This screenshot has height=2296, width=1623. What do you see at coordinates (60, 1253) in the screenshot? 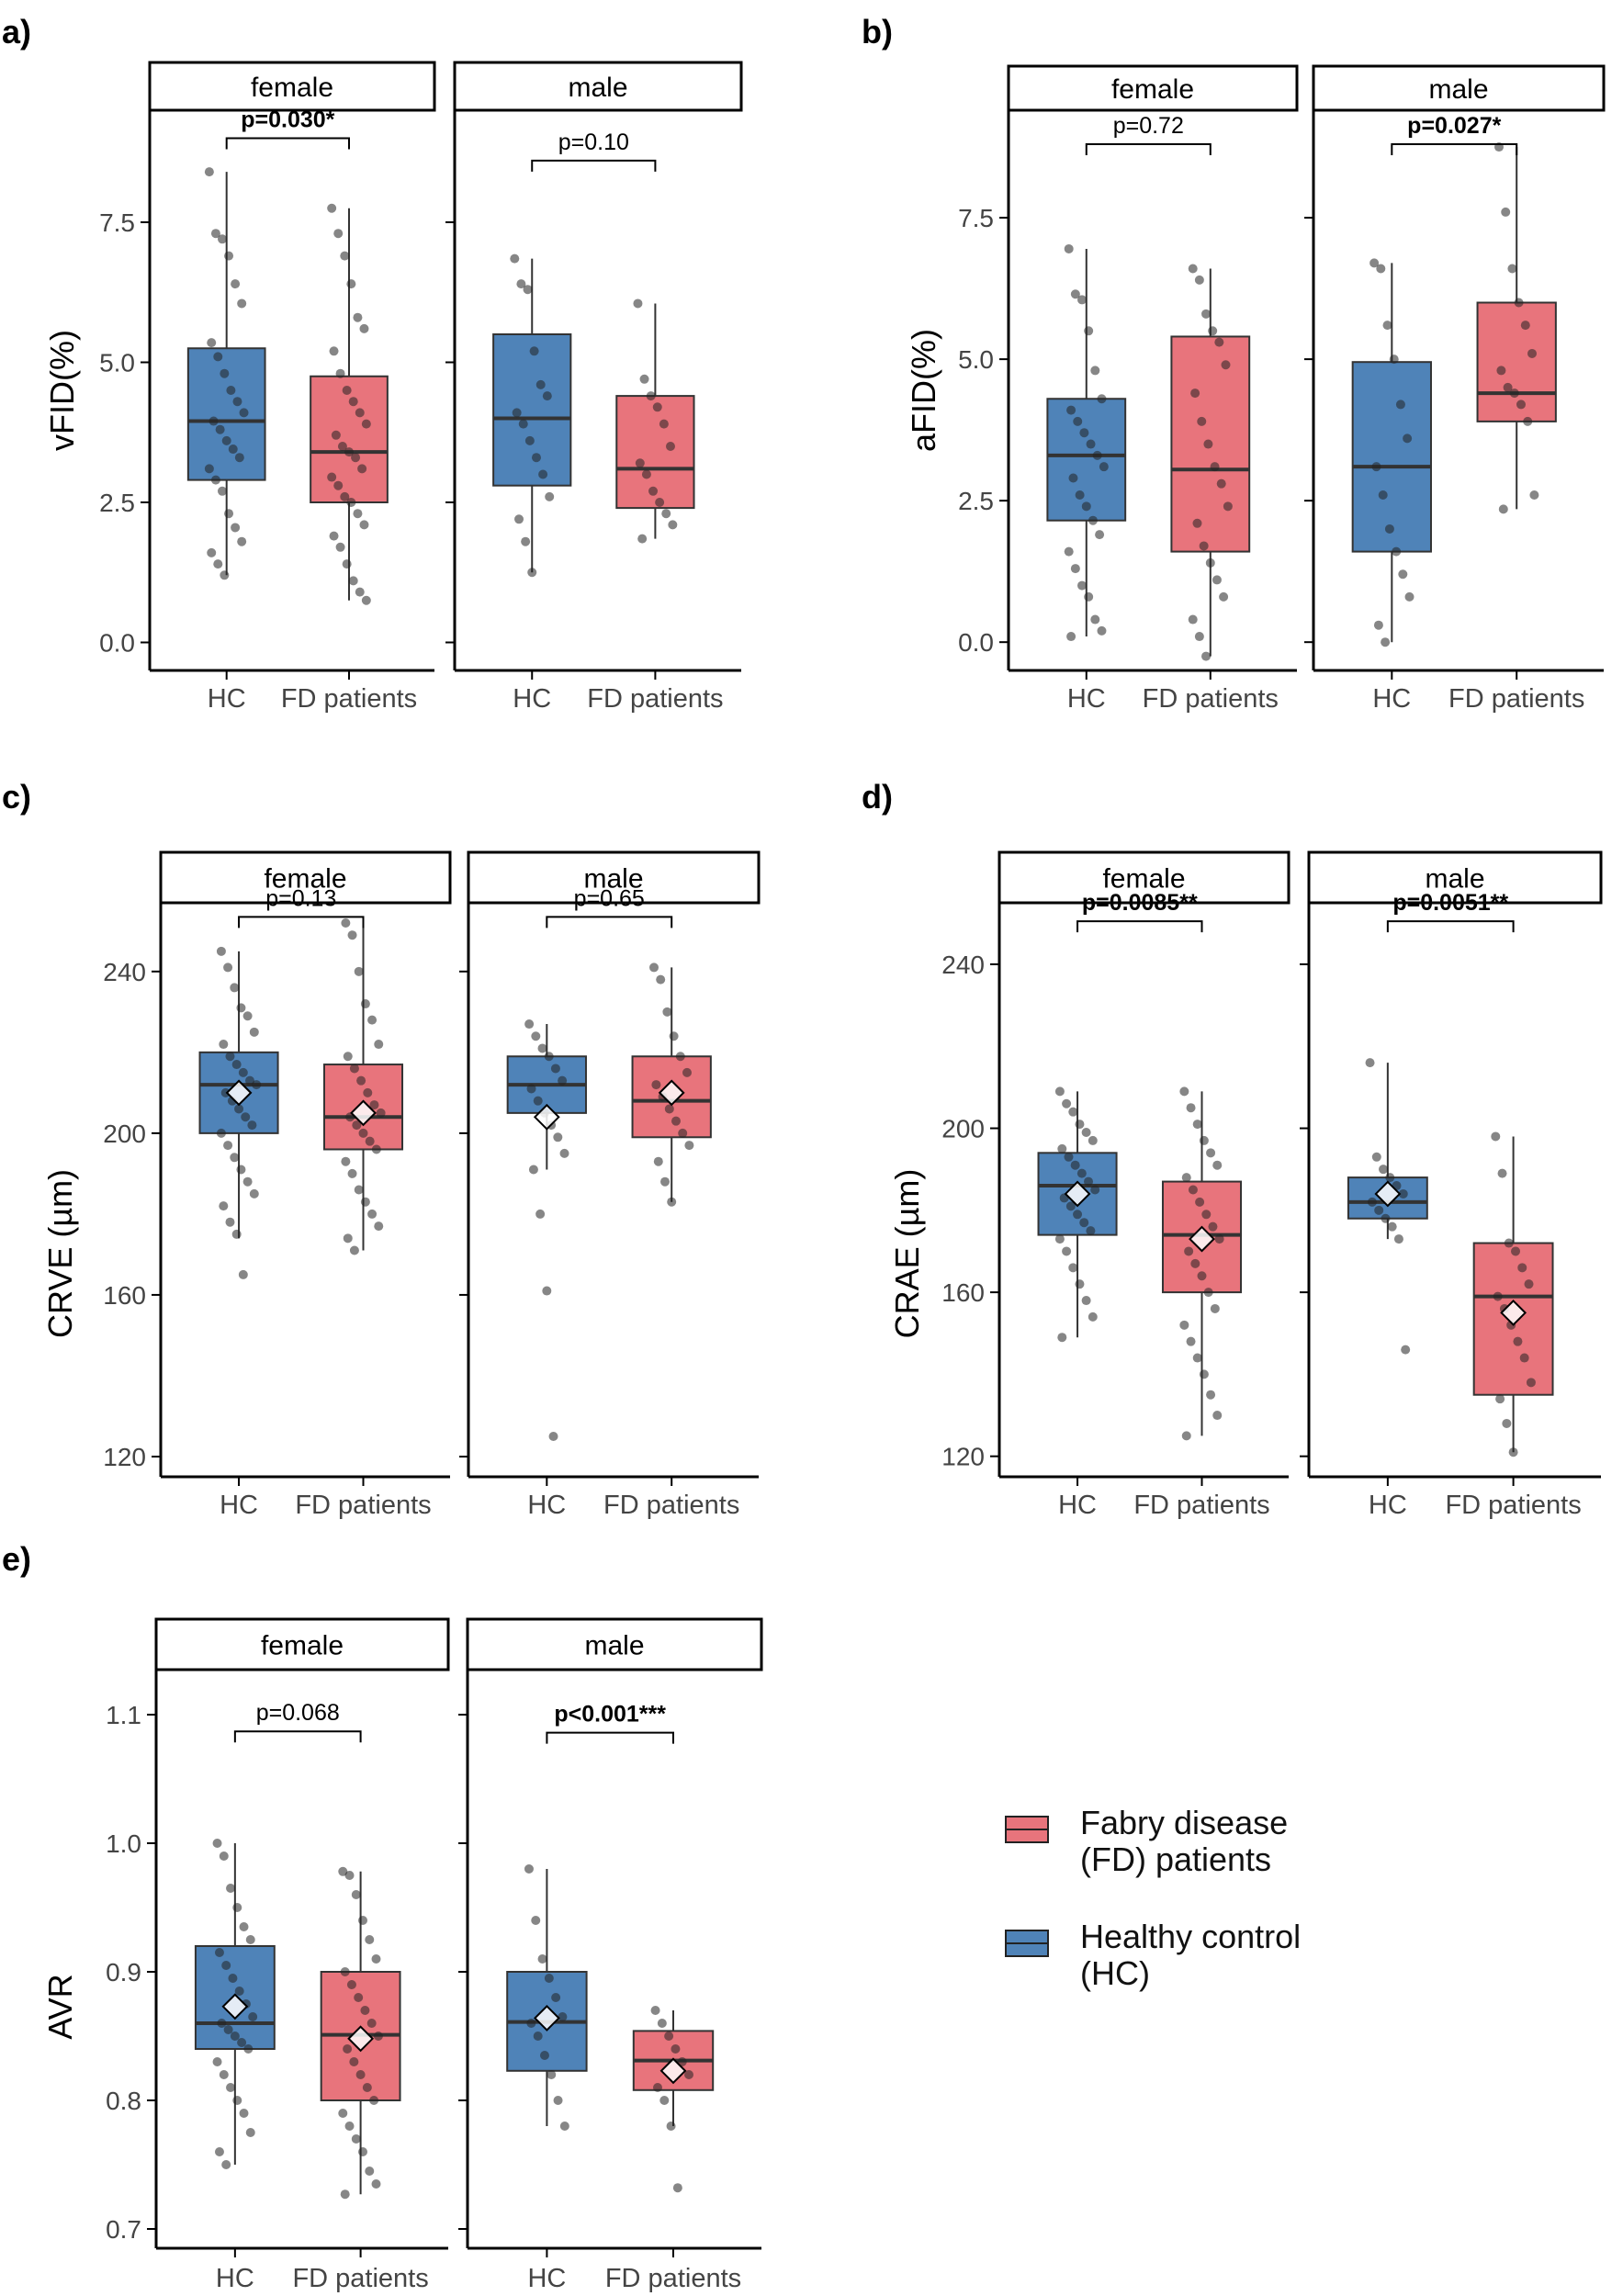
I see `y-axis-label: CRVE (µm)` at bounding box center [60, 1253].